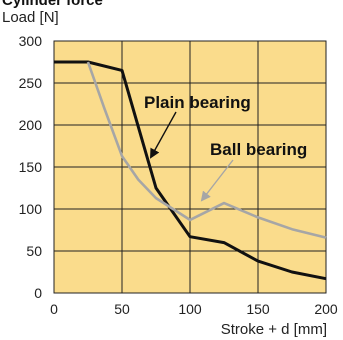  Describe the element at coordinates (122, 309) in the screenshot. I see `x-tick-label: 50` at that location.